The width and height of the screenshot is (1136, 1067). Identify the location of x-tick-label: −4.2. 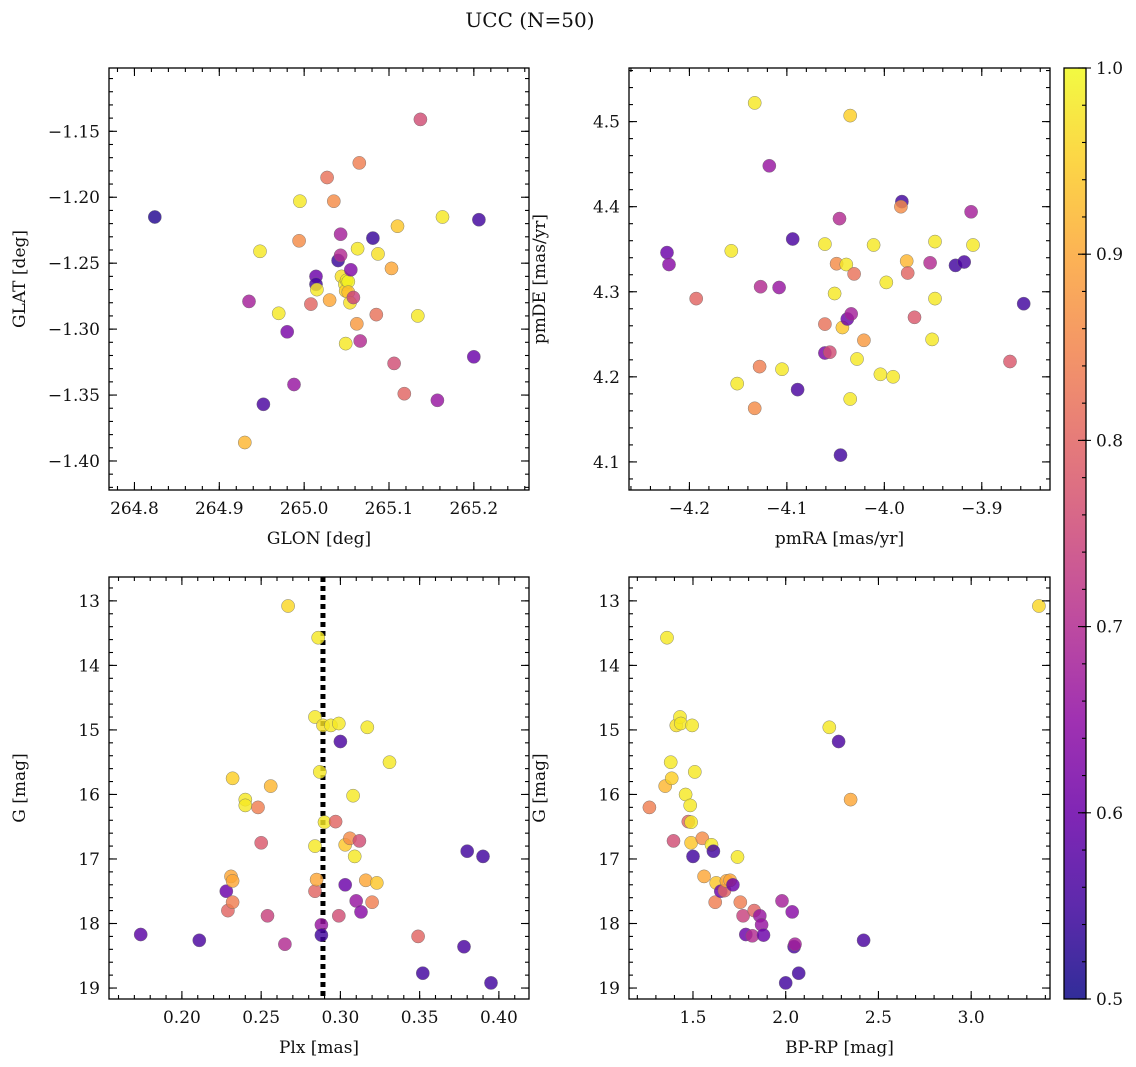
(689, 509).